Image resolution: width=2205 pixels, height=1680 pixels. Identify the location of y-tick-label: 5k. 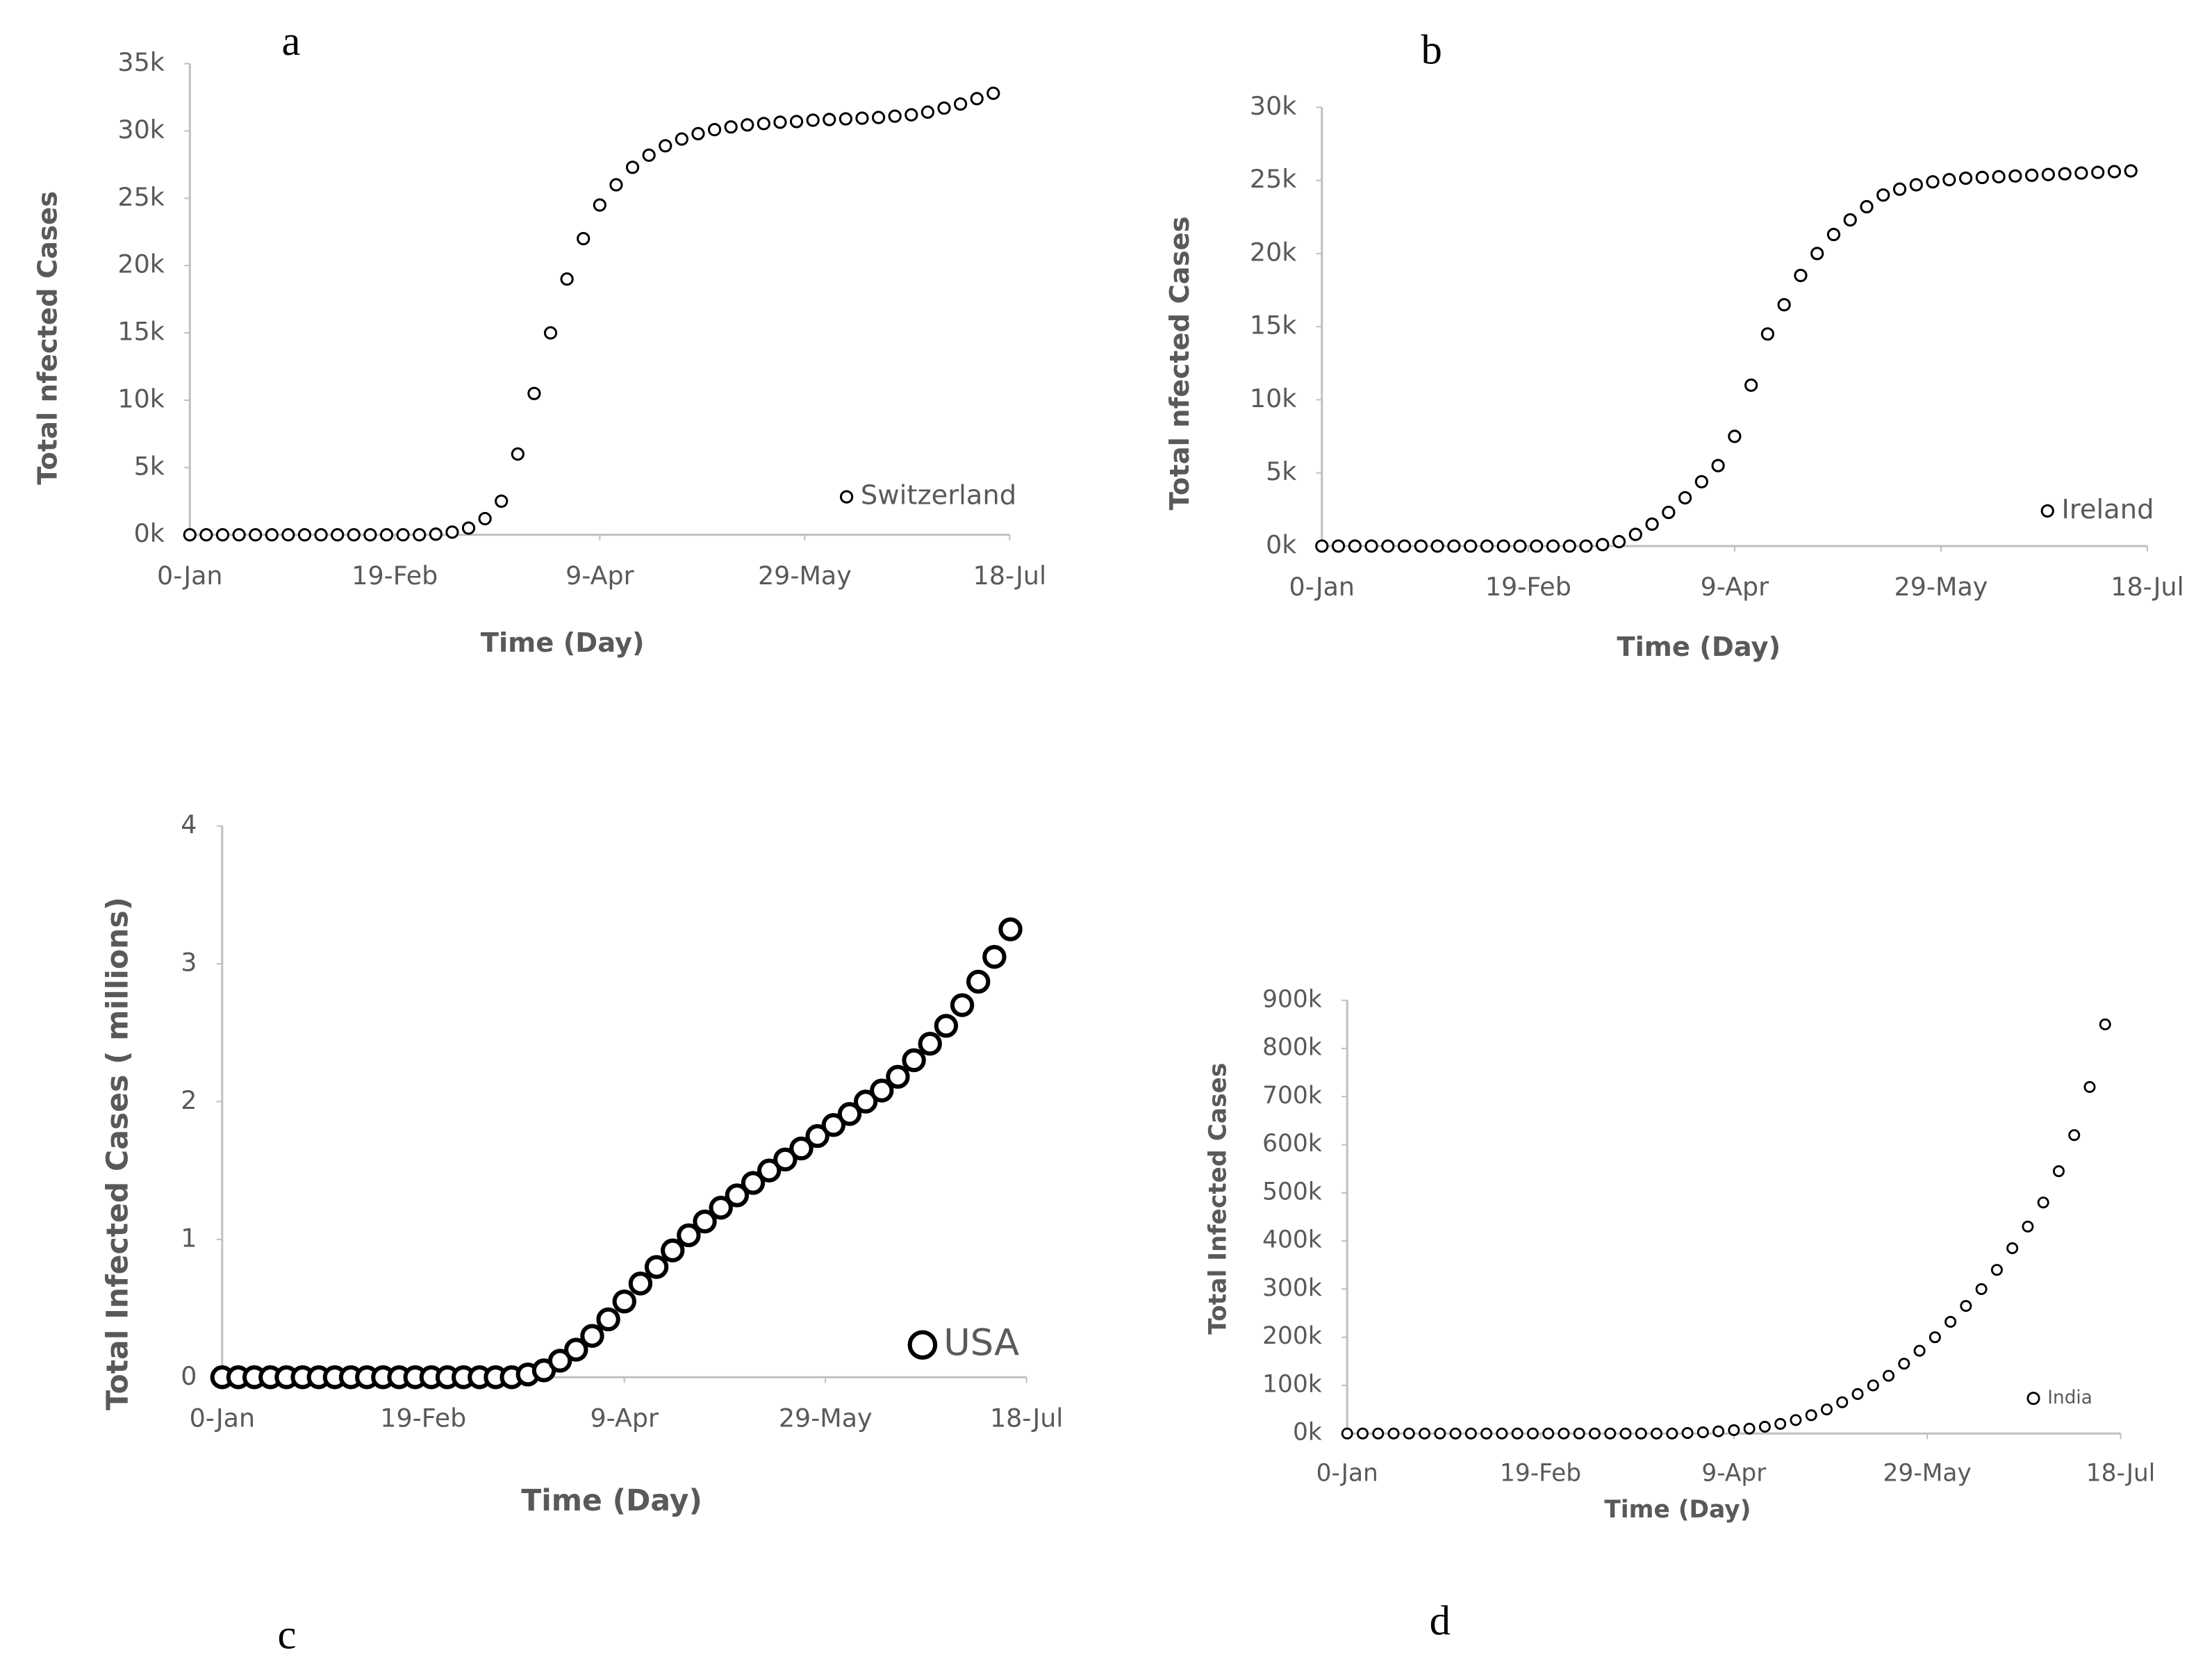
(149, 466).